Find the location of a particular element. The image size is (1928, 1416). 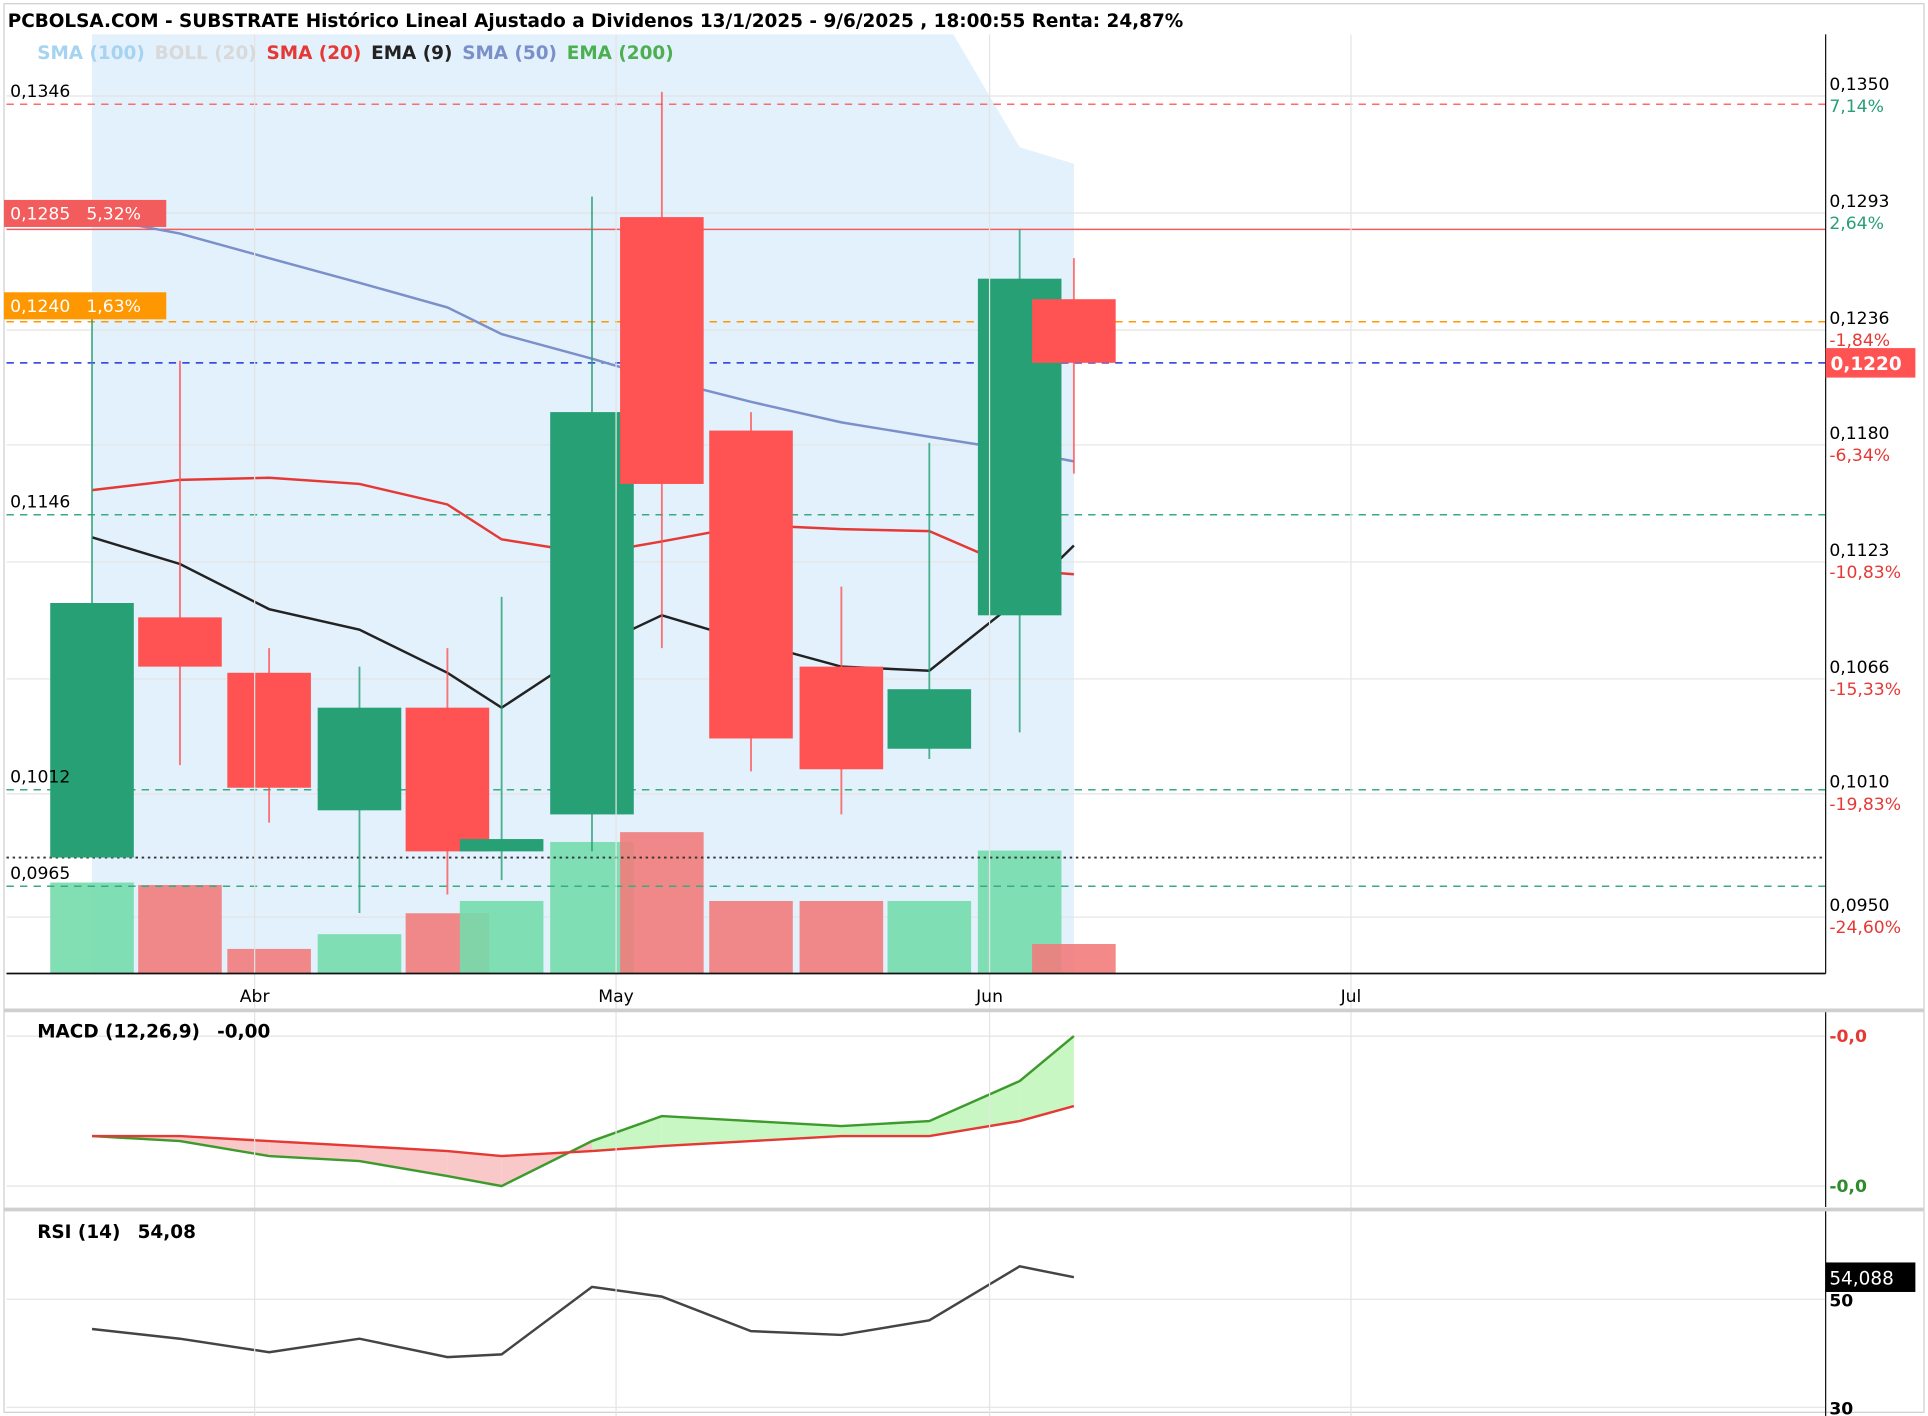

level-label: 0,0965 is located at coordinates (40, 874).